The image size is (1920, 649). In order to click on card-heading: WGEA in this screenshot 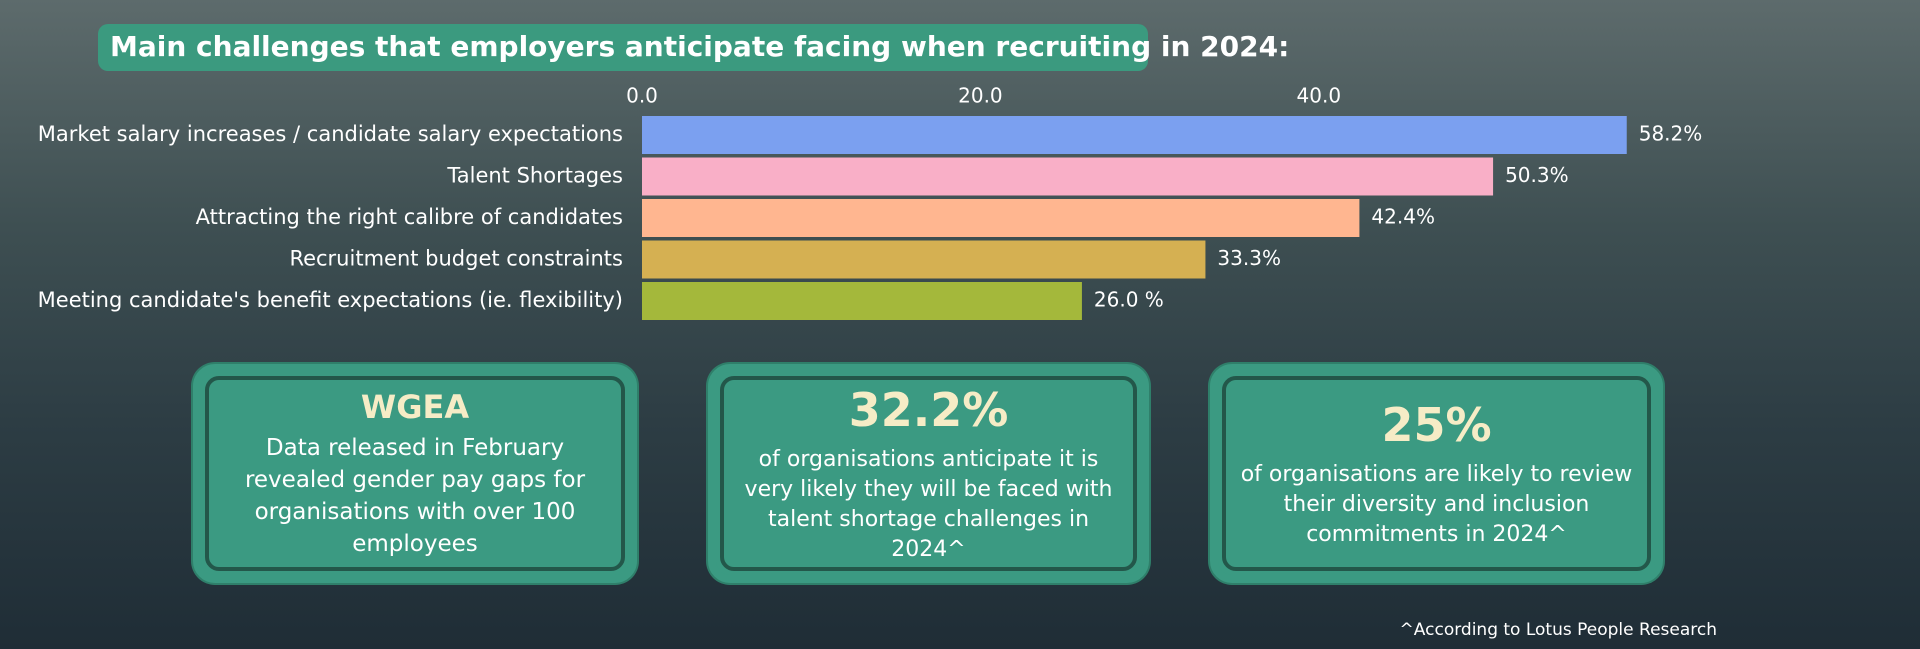, I will do `click(415, 406)`.